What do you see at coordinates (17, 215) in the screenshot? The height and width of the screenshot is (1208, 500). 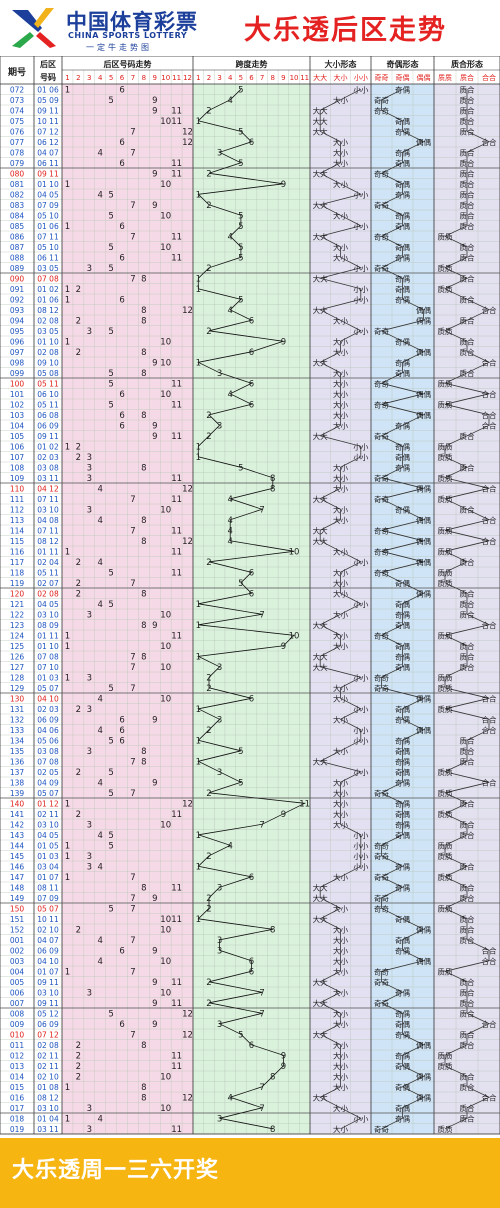 I see `issue-number: 084` at bounding box center [17, 215].